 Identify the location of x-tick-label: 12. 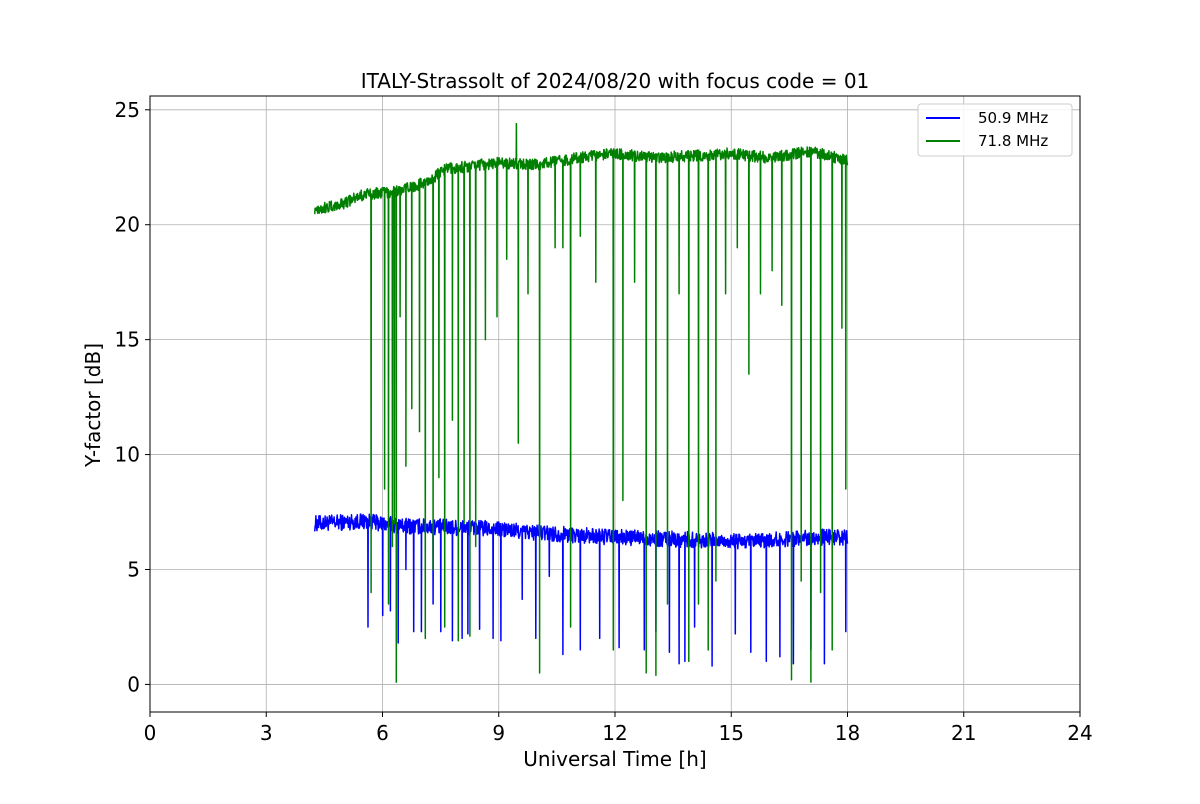
(614, 733).